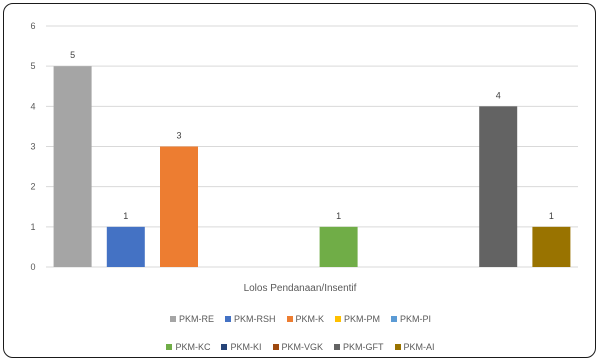  Describe the element at coordinates (196, 319) in the screenshot. I see `legend-label: PKM-RE` at that location.